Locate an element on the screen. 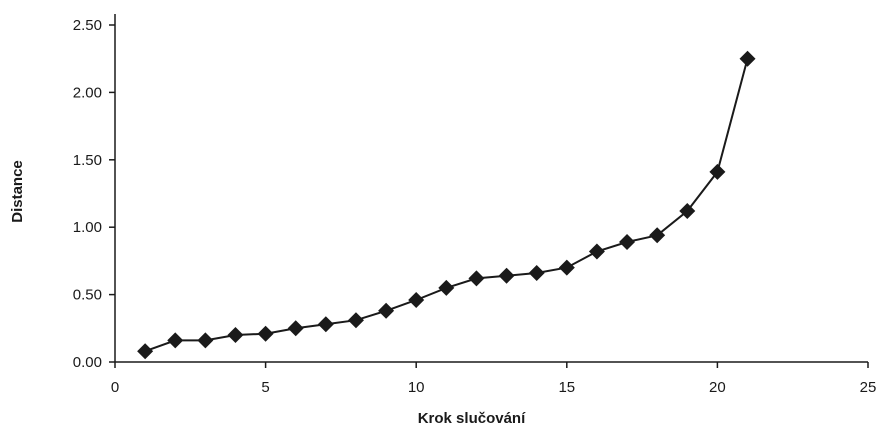 The width and height of the screenshot is (880, 434). x-tick-label: 10 is located at coordinates (416, 387).